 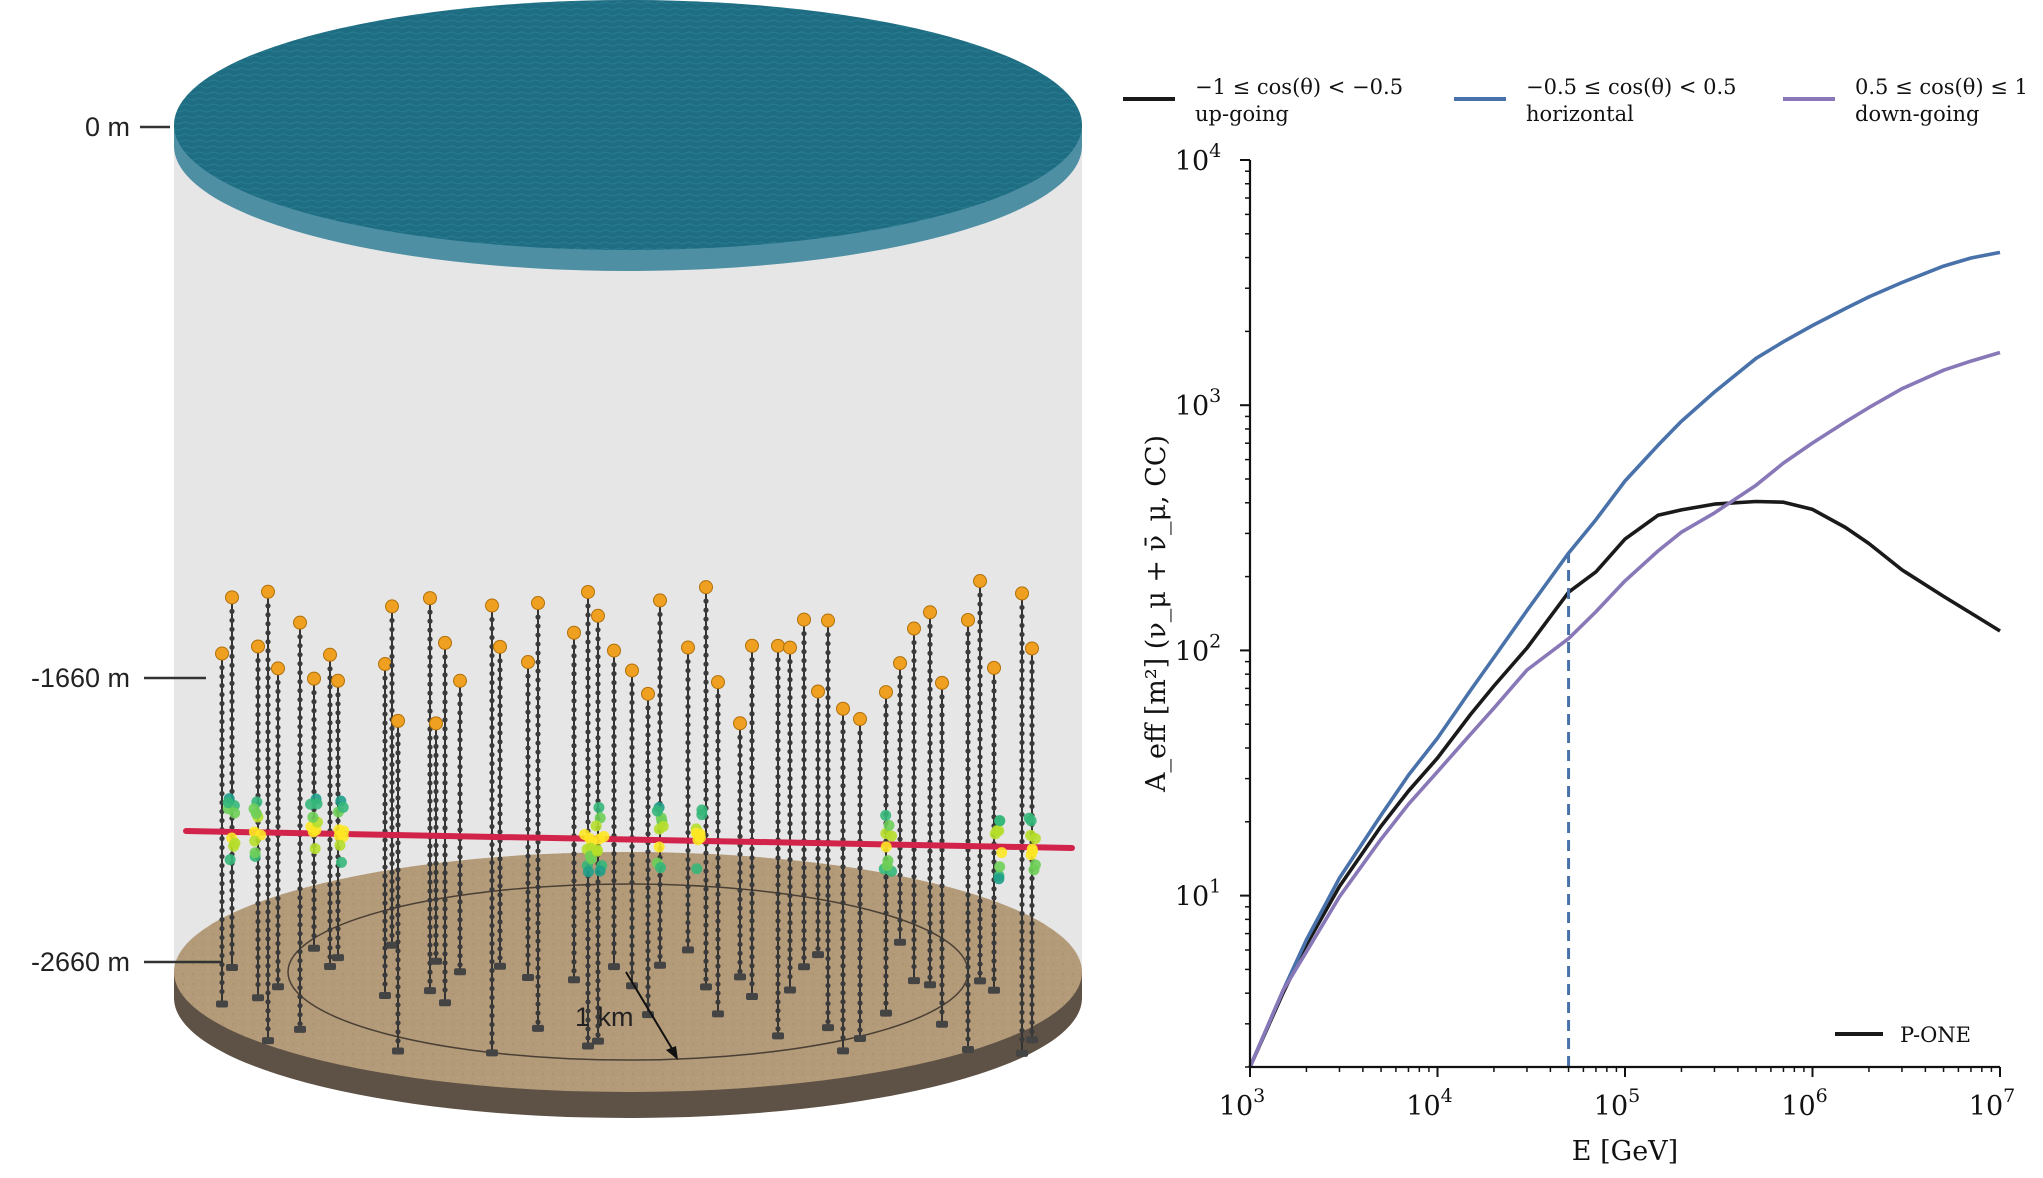 I want to click on legend-item-2: 0.5 ≤ cos(θ) ≤ 1 down-going, so click(x=1905, y=100).